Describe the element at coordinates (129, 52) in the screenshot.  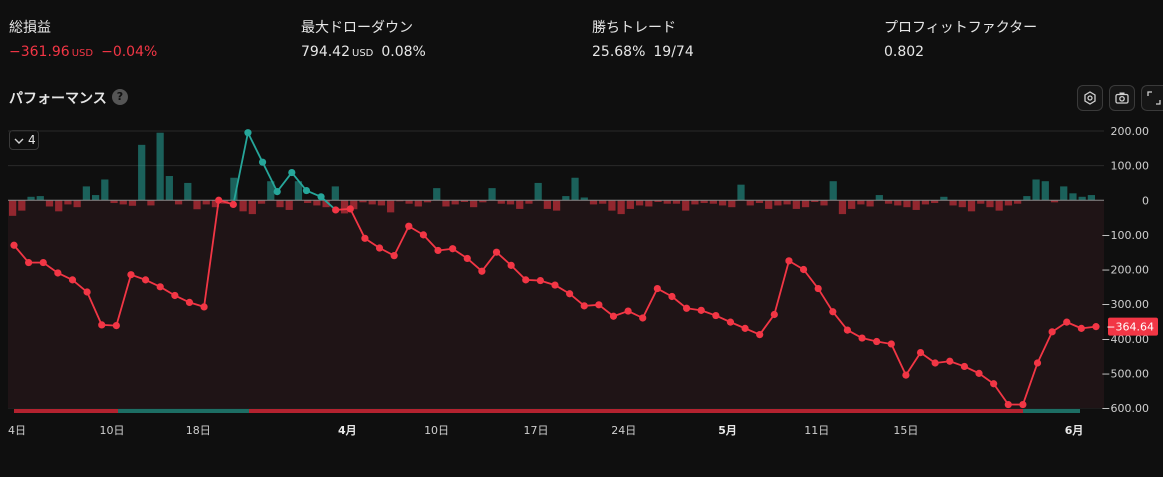
I see `stat-extra: −0.04%` at that location.